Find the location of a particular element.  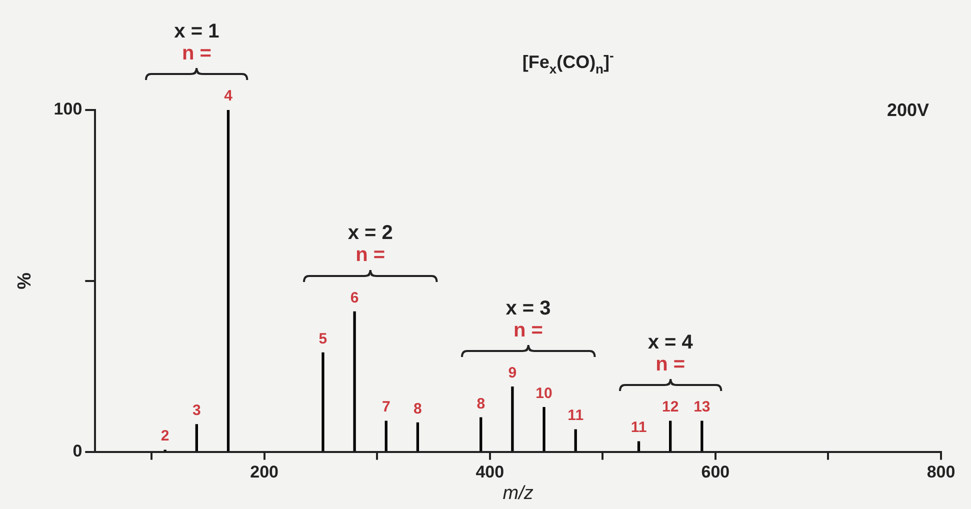

y-tick-label: 100 is located at coordinates (68, 109).